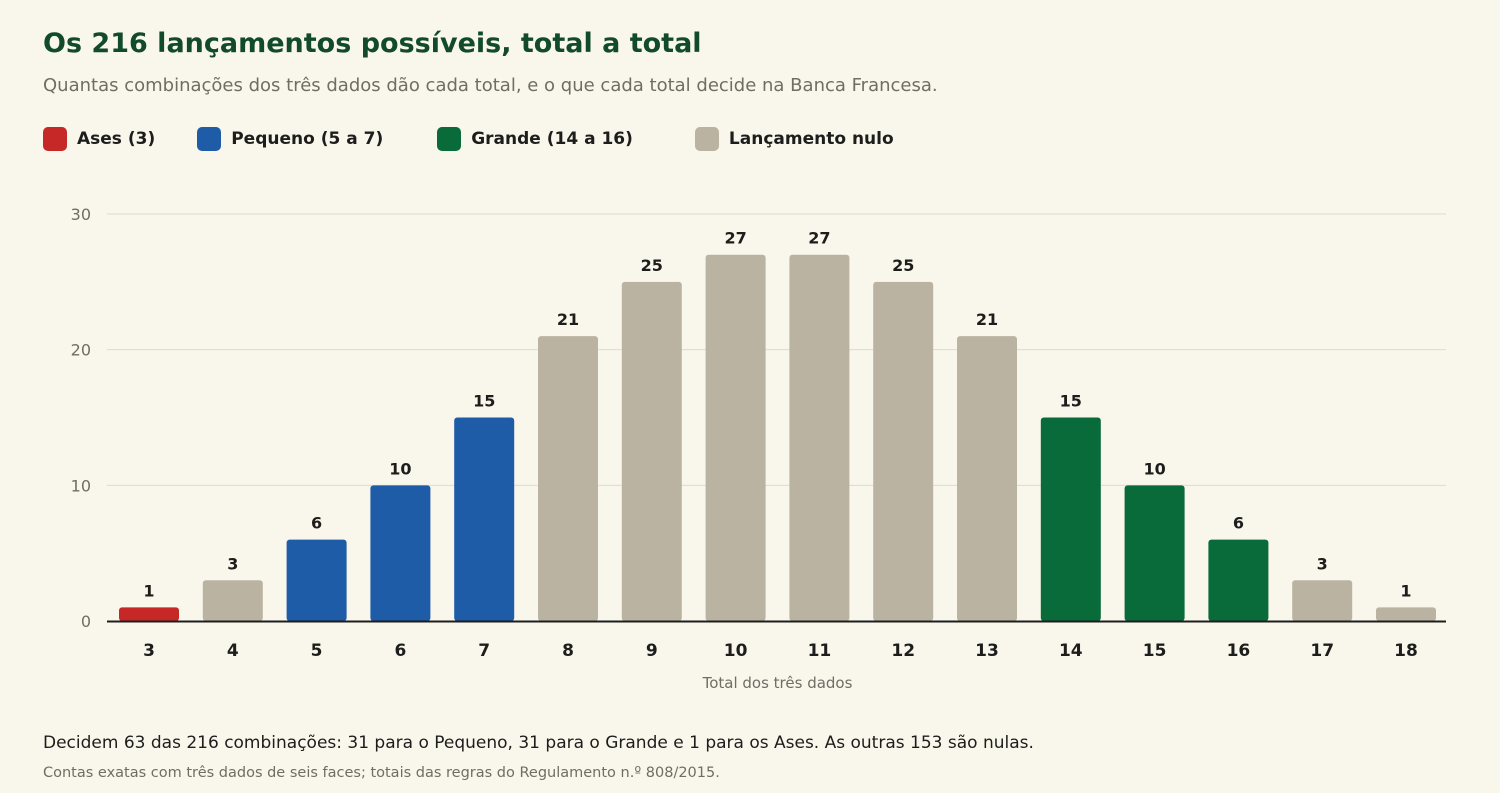  Describe the element at coordinates (86, 621) in the screenshot. I see `y-tick-label: 0` at that location.